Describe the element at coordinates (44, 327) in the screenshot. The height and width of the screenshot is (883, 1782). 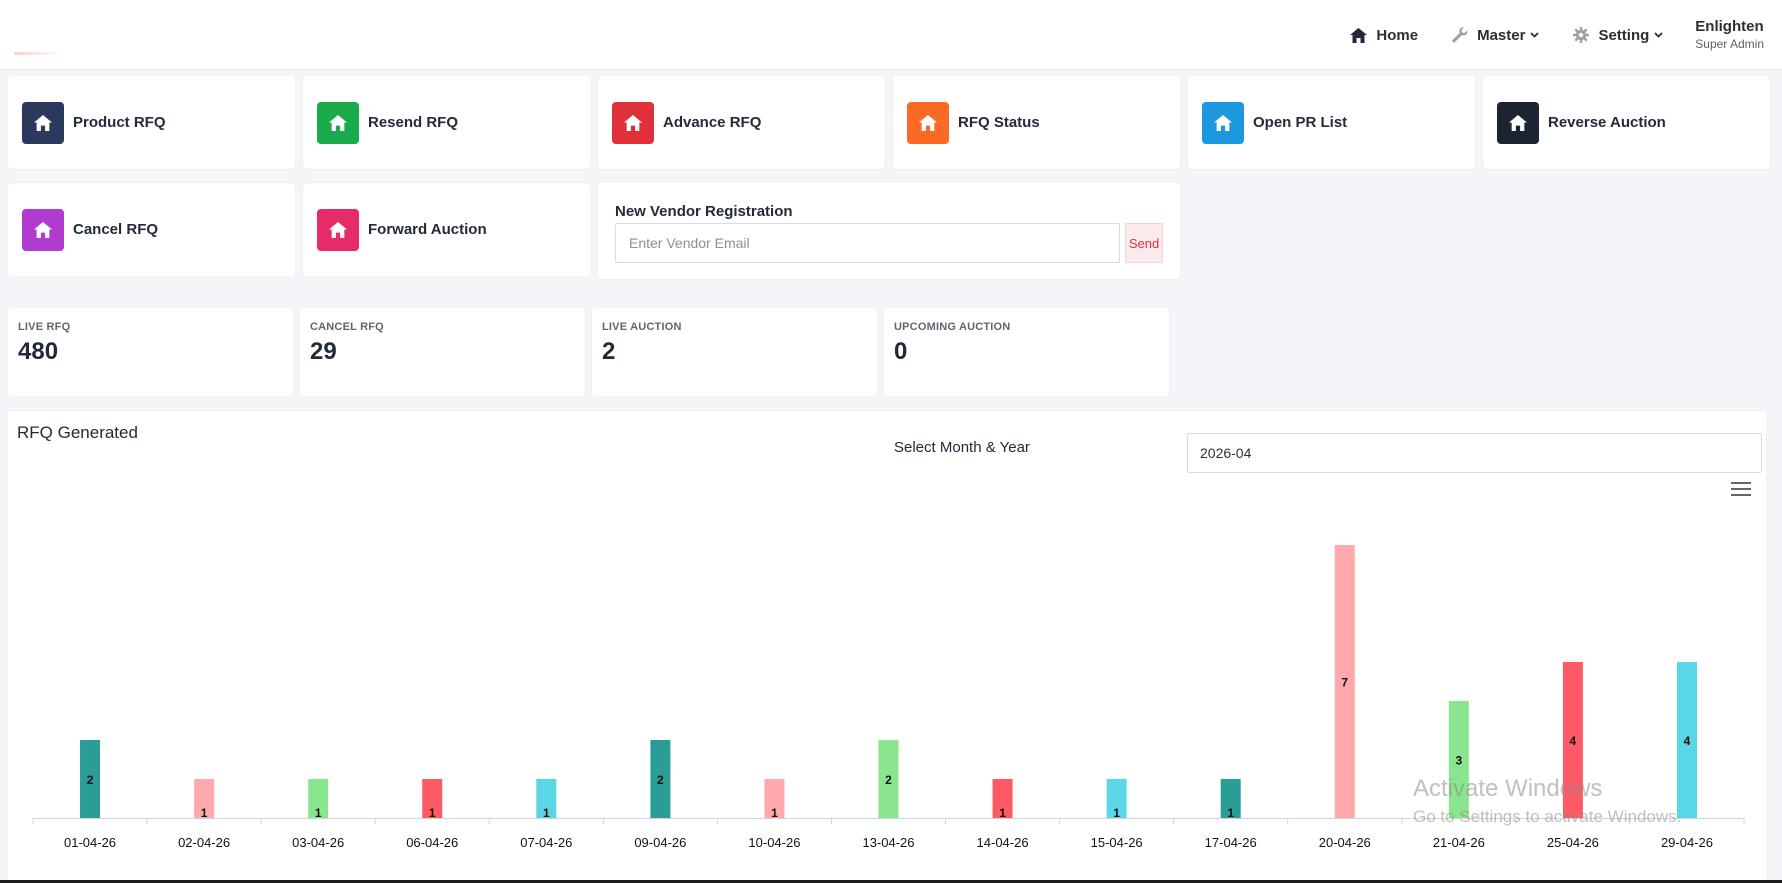
I see `stat-label: LIVE RFQ` at that location.